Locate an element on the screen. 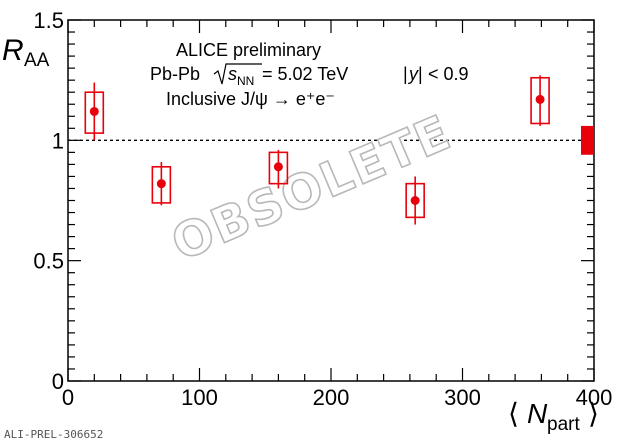 Image resolution: width=620 pixels, height=445 pixels. svg-text: NN is located at coordinates (245, 81).